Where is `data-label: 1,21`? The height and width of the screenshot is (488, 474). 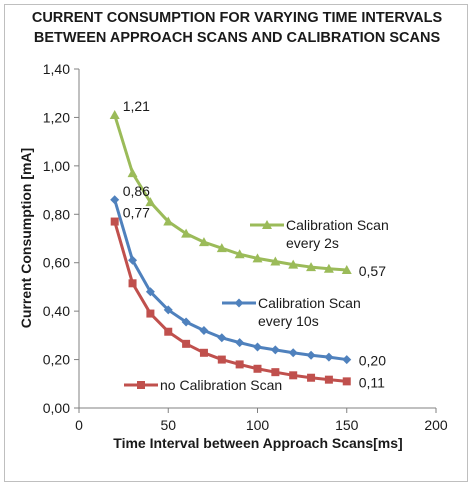 data-label: 1,21 is located at coordinates (136, 106).